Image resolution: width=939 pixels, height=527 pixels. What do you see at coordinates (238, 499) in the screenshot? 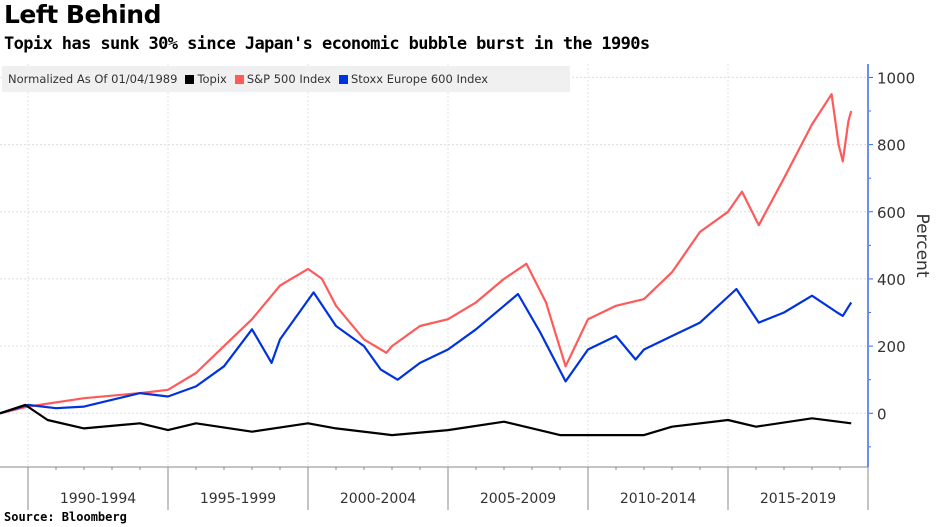
I see `x-tick-label: 1995-1999` at bounding box center [238, 499].